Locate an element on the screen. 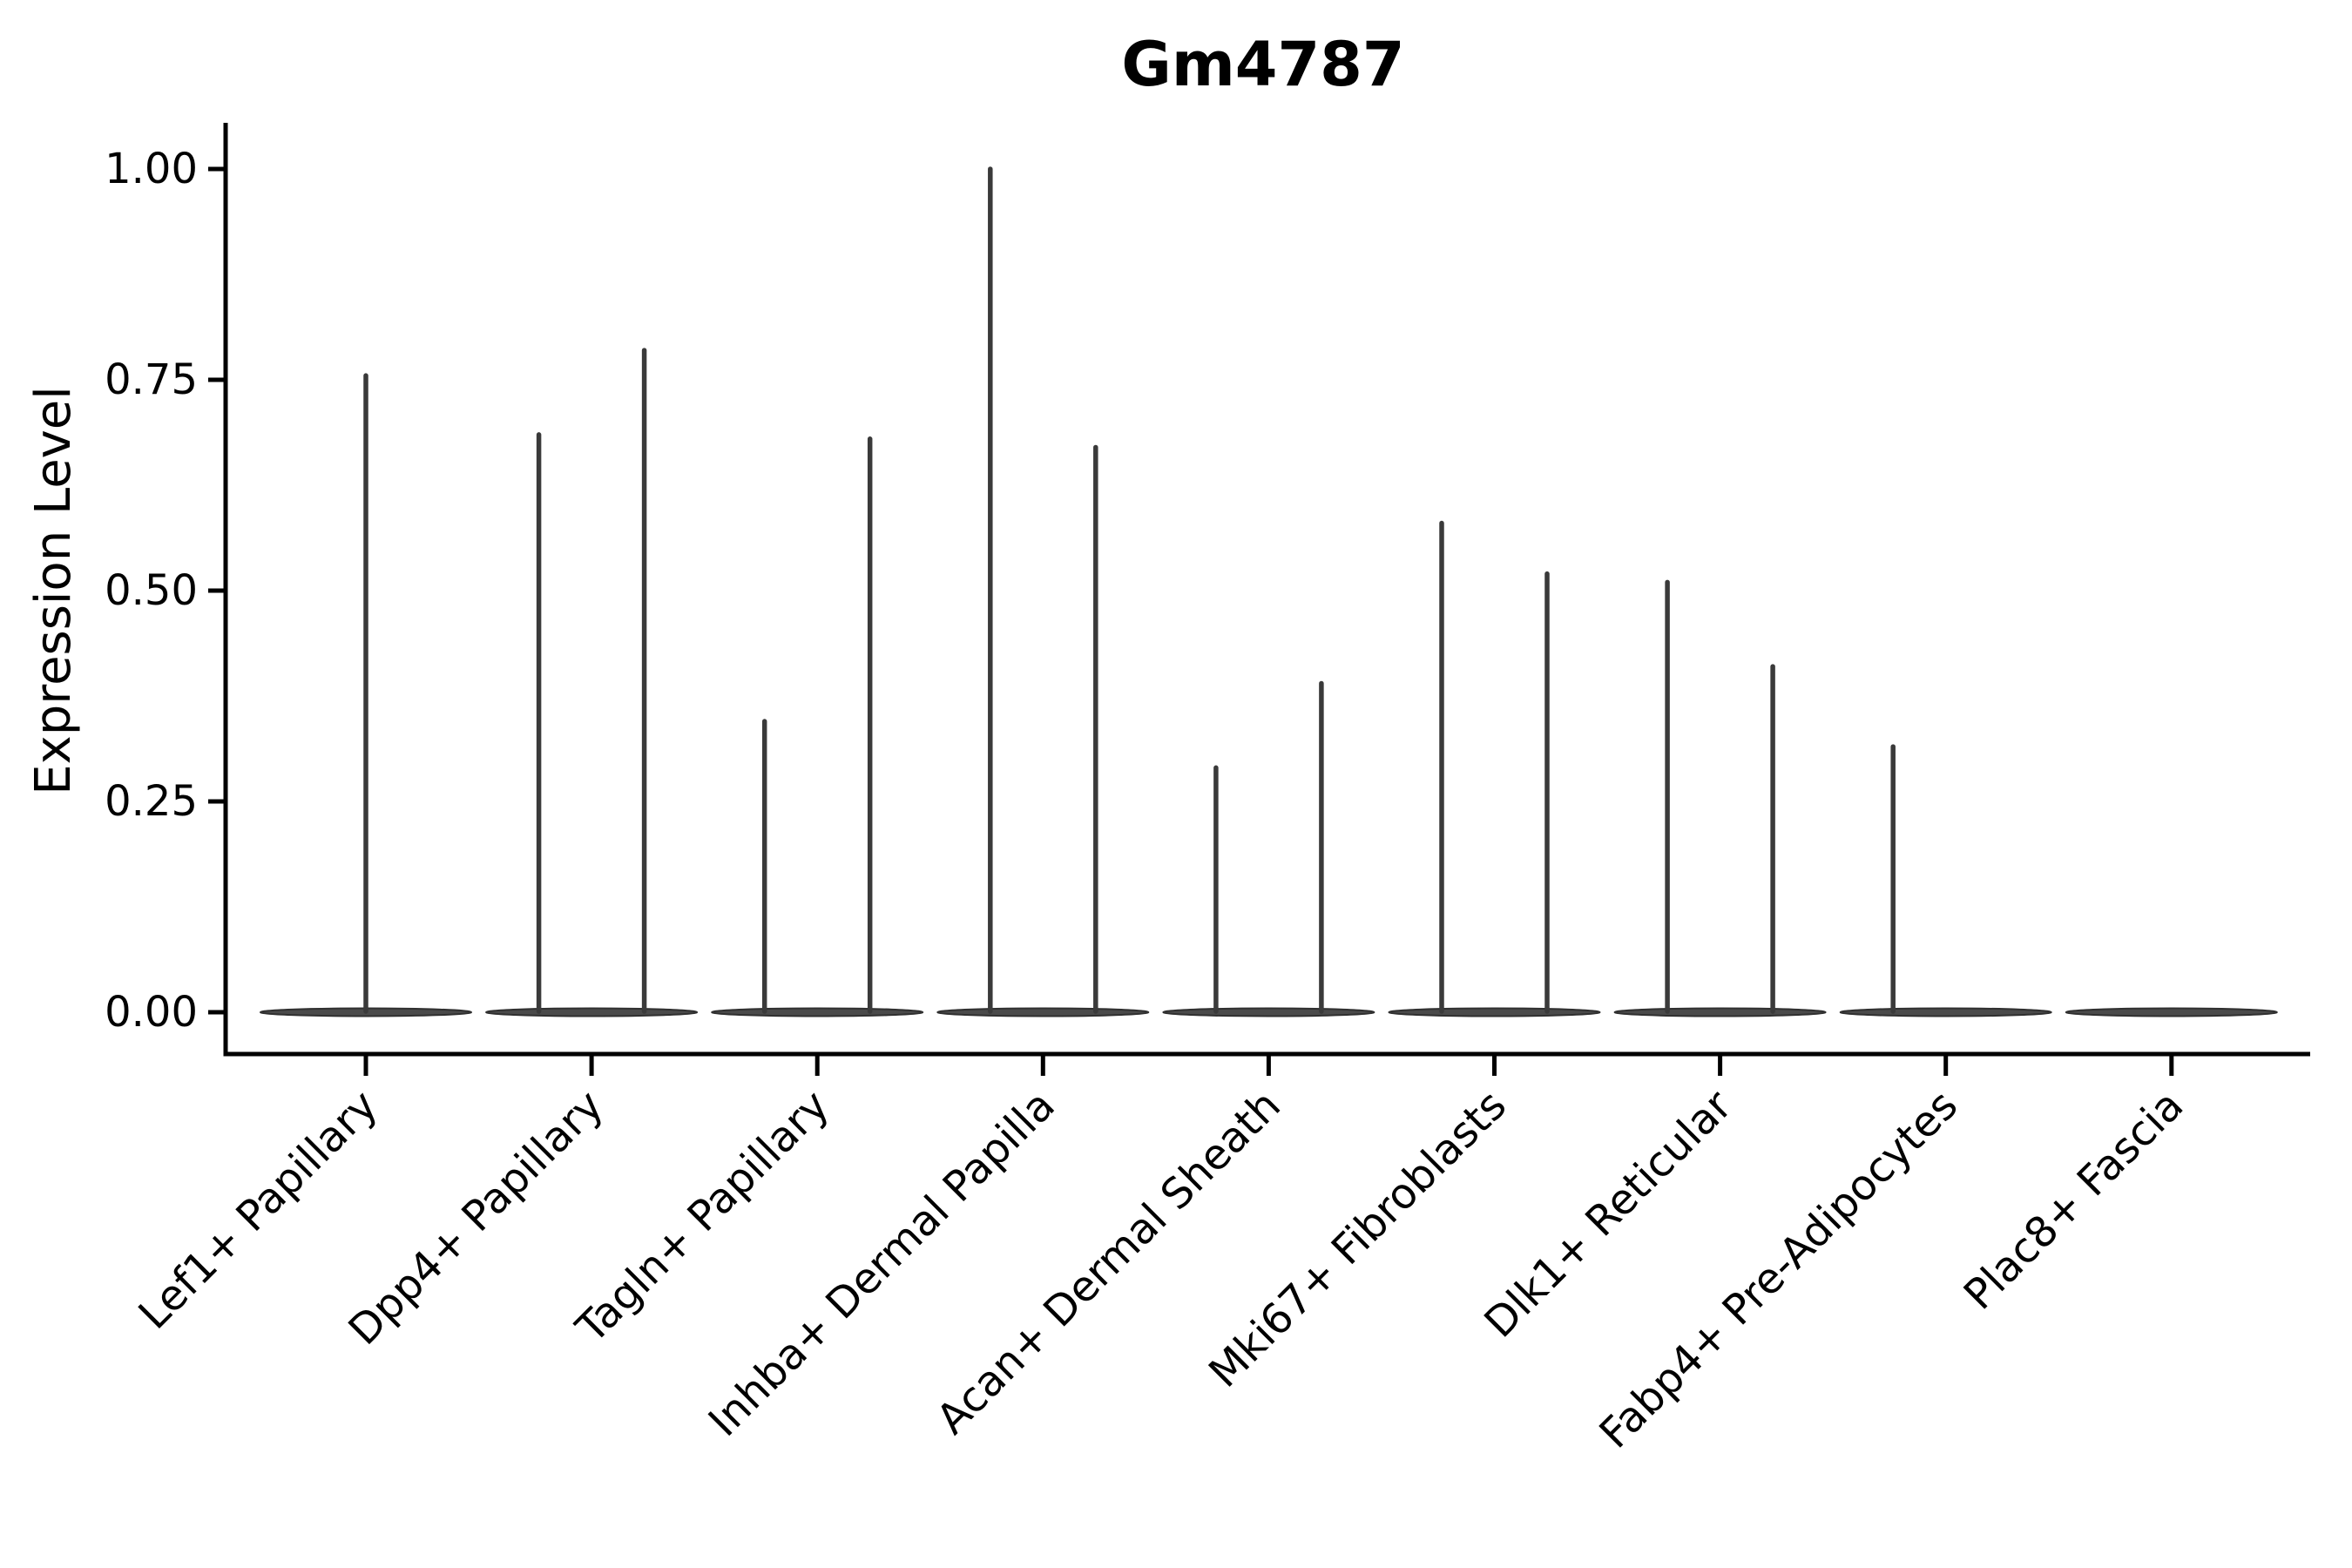 This screenshot has width=2352, height=1568. y-tick-label: 0.50 is located at coordinates (151, 590).